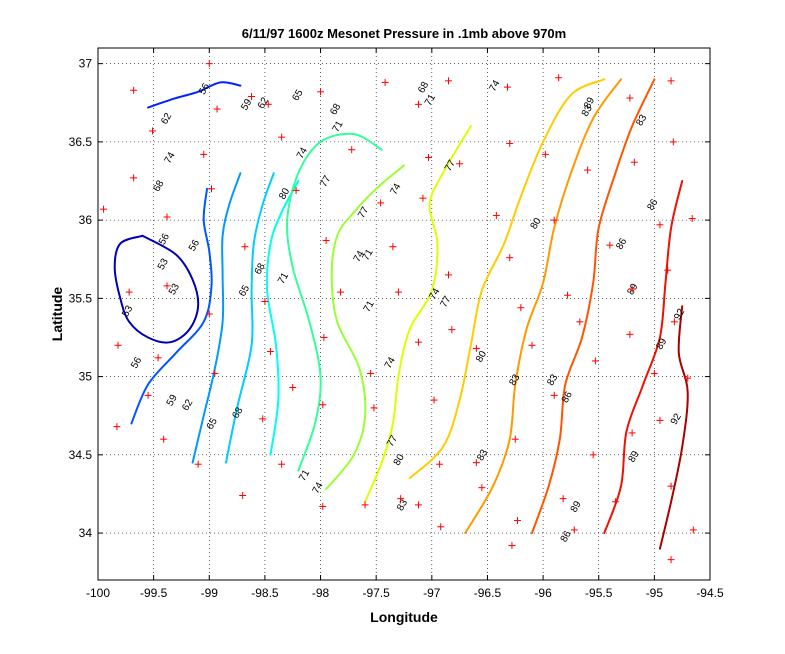 The width and height of the screenshot is (785, 654). Describe the element at coordinates (86, 533) in the screenshot. I see `y-tick-label: 34` at that location.